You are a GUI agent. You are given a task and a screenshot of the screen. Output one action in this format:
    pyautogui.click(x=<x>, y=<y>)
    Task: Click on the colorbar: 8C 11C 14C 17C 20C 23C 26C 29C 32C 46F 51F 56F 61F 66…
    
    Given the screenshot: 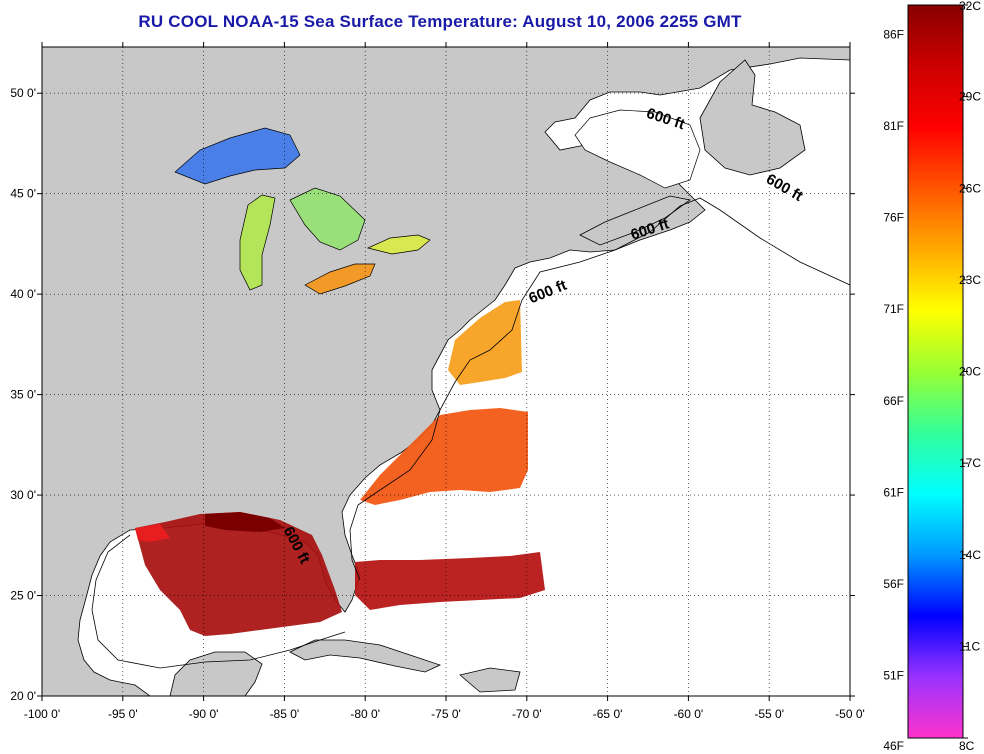 What is the action you would take?
    pyautogui.click(x=932, y=376)
    